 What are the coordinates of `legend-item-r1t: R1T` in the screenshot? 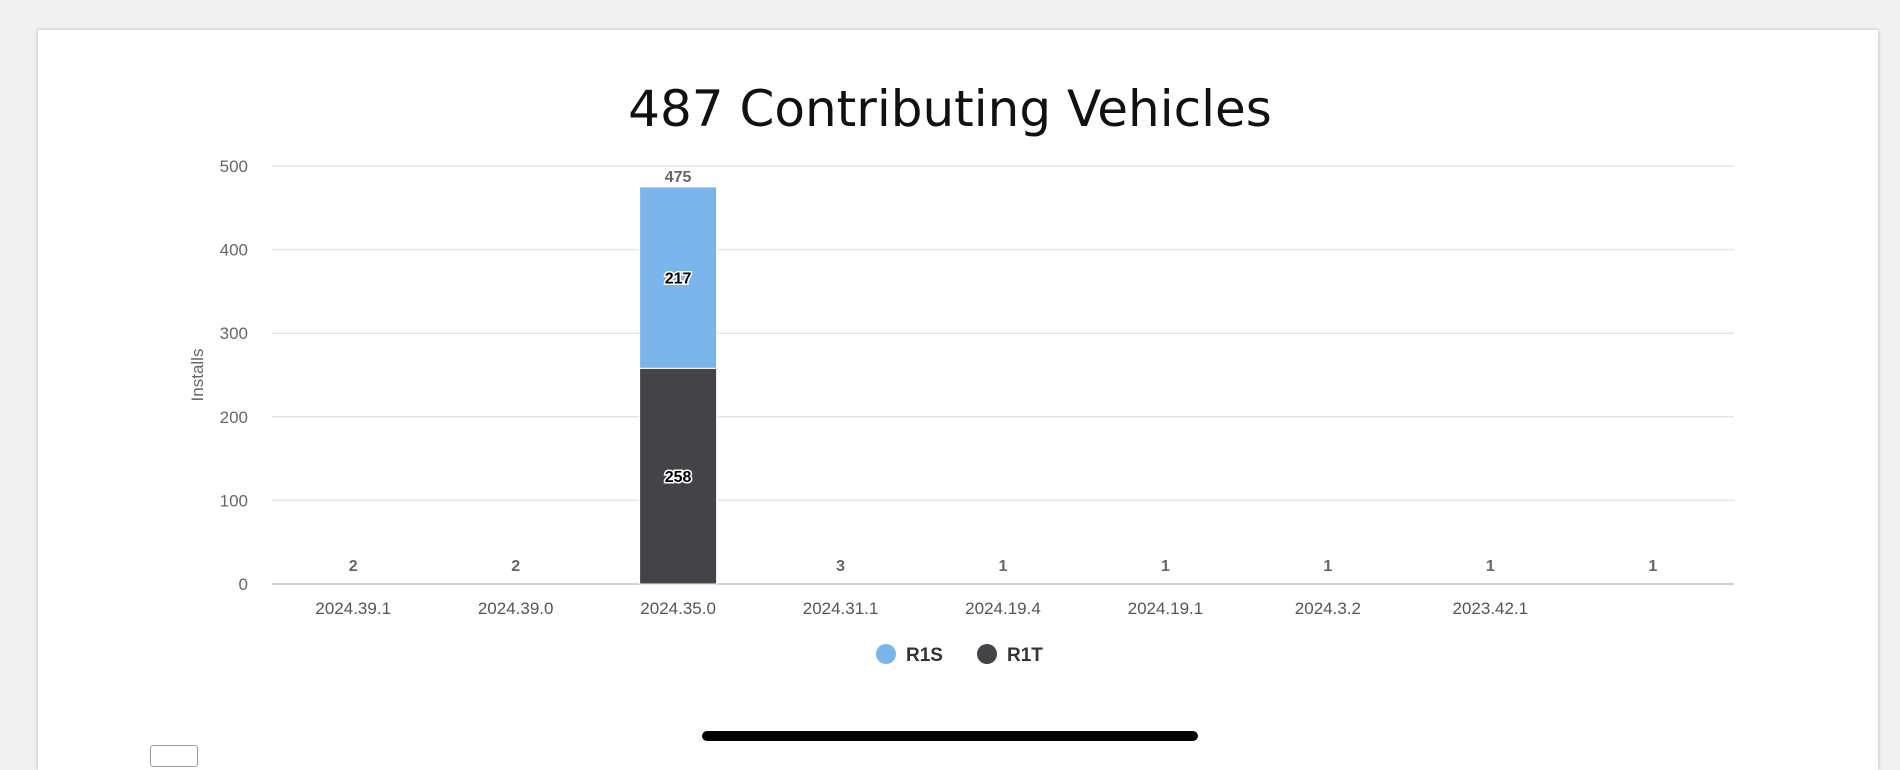 It's located at (1010, 655).